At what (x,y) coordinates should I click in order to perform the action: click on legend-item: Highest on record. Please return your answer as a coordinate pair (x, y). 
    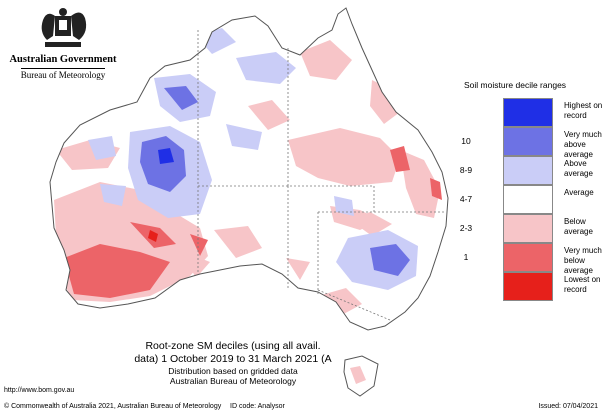
    Looking at the image, I should click on (525, 112).